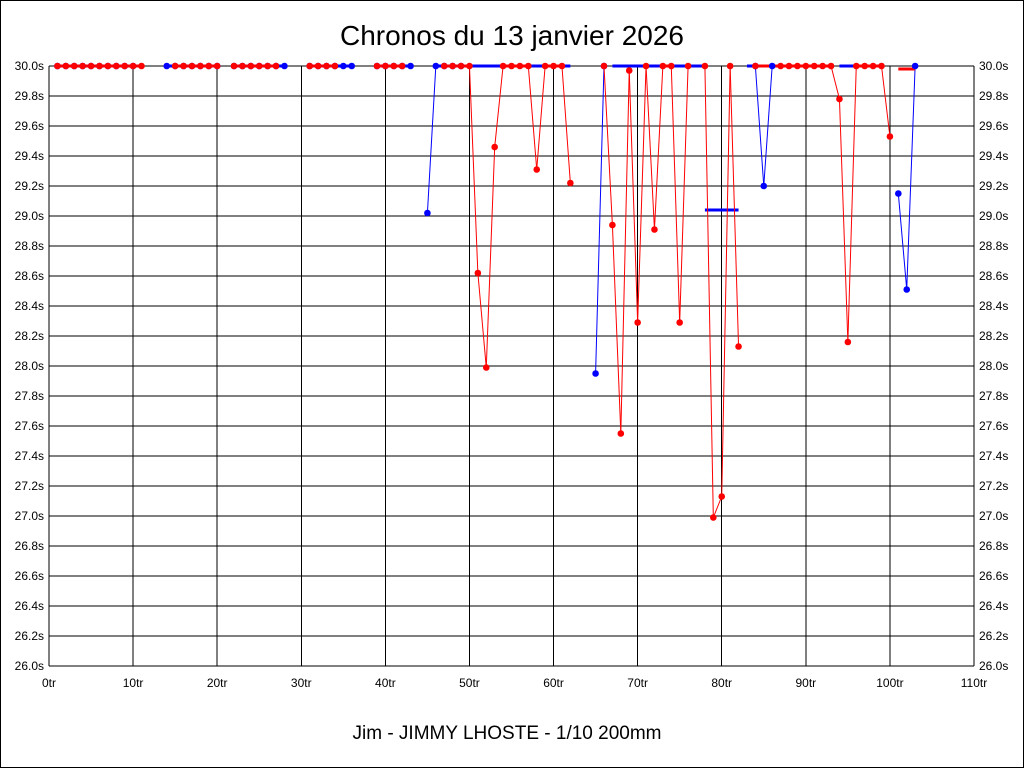 The height and width of the screenshot is (768, 1024). I want to click on y-tick-label-right: 26.4s, so click(993, 606).